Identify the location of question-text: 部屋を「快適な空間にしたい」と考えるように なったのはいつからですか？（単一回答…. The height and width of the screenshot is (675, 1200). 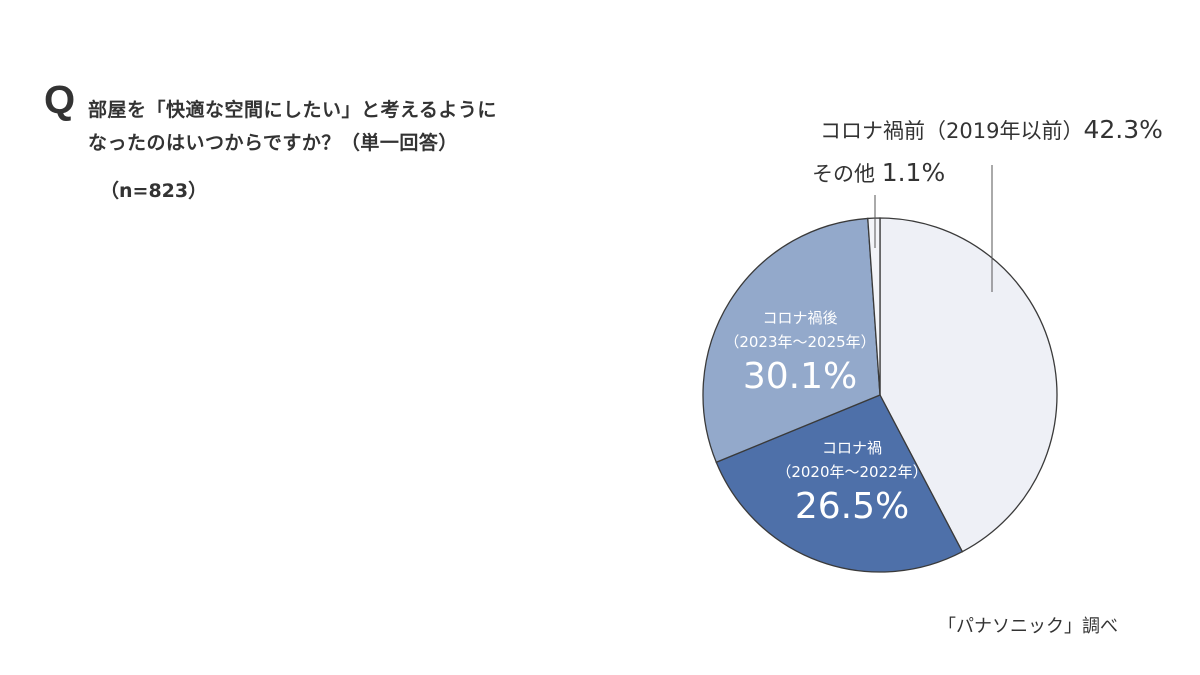
(292, 127).